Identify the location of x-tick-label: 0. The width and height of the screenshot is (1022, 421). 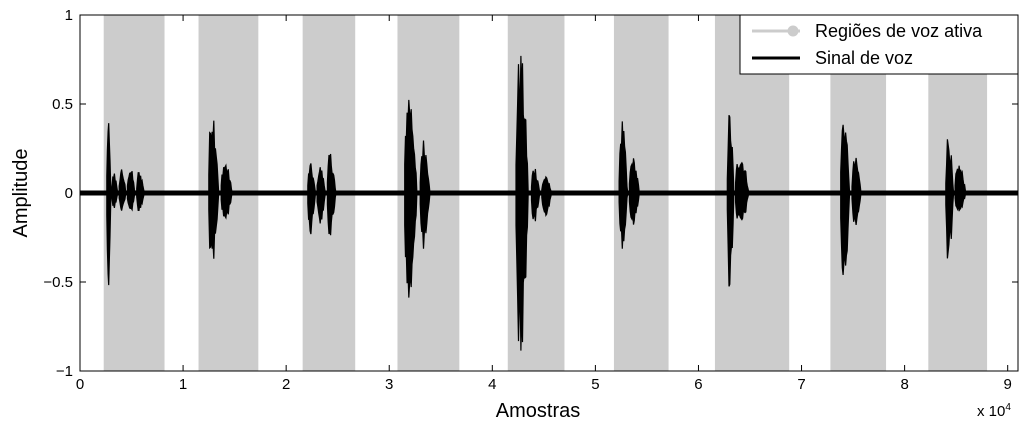
(80, 384).